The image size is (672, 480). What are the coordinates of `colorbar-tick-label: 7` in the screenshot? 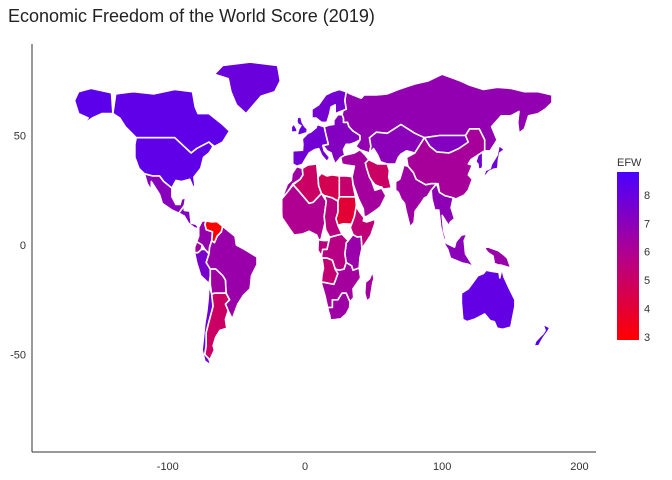 It's located at (647, 224).